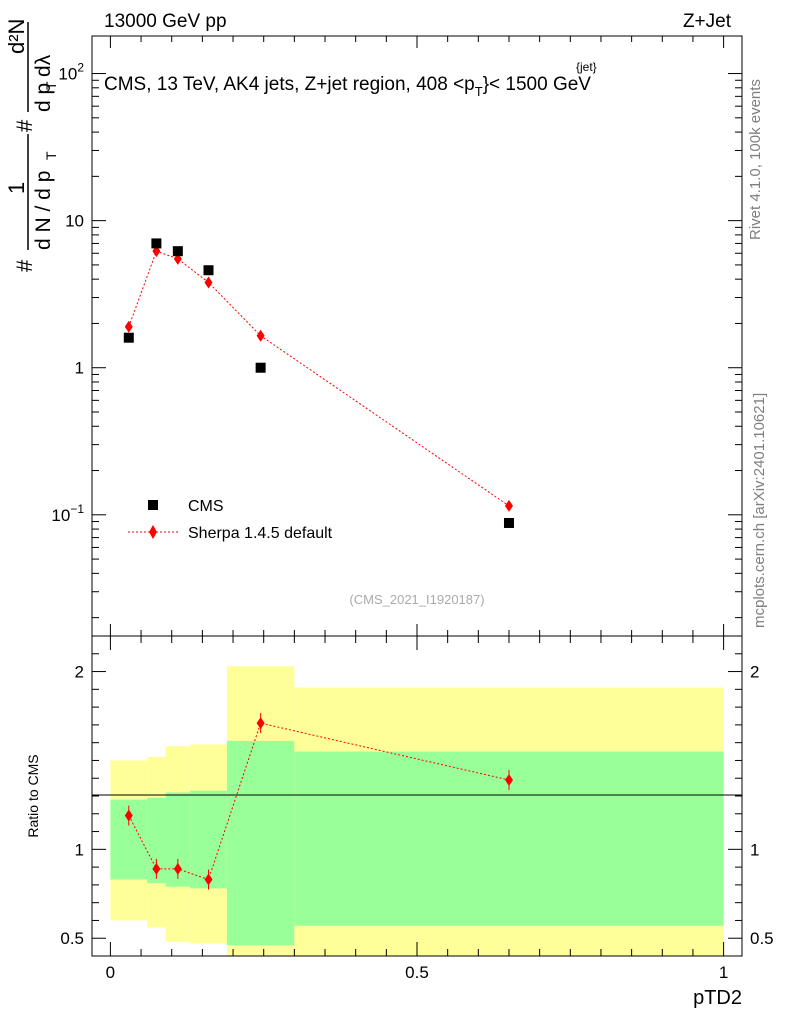 This screenshot has height=1024, width=786. I want to click on legend: CMS Sherpa 1.4.5 default, so click(230, 520).